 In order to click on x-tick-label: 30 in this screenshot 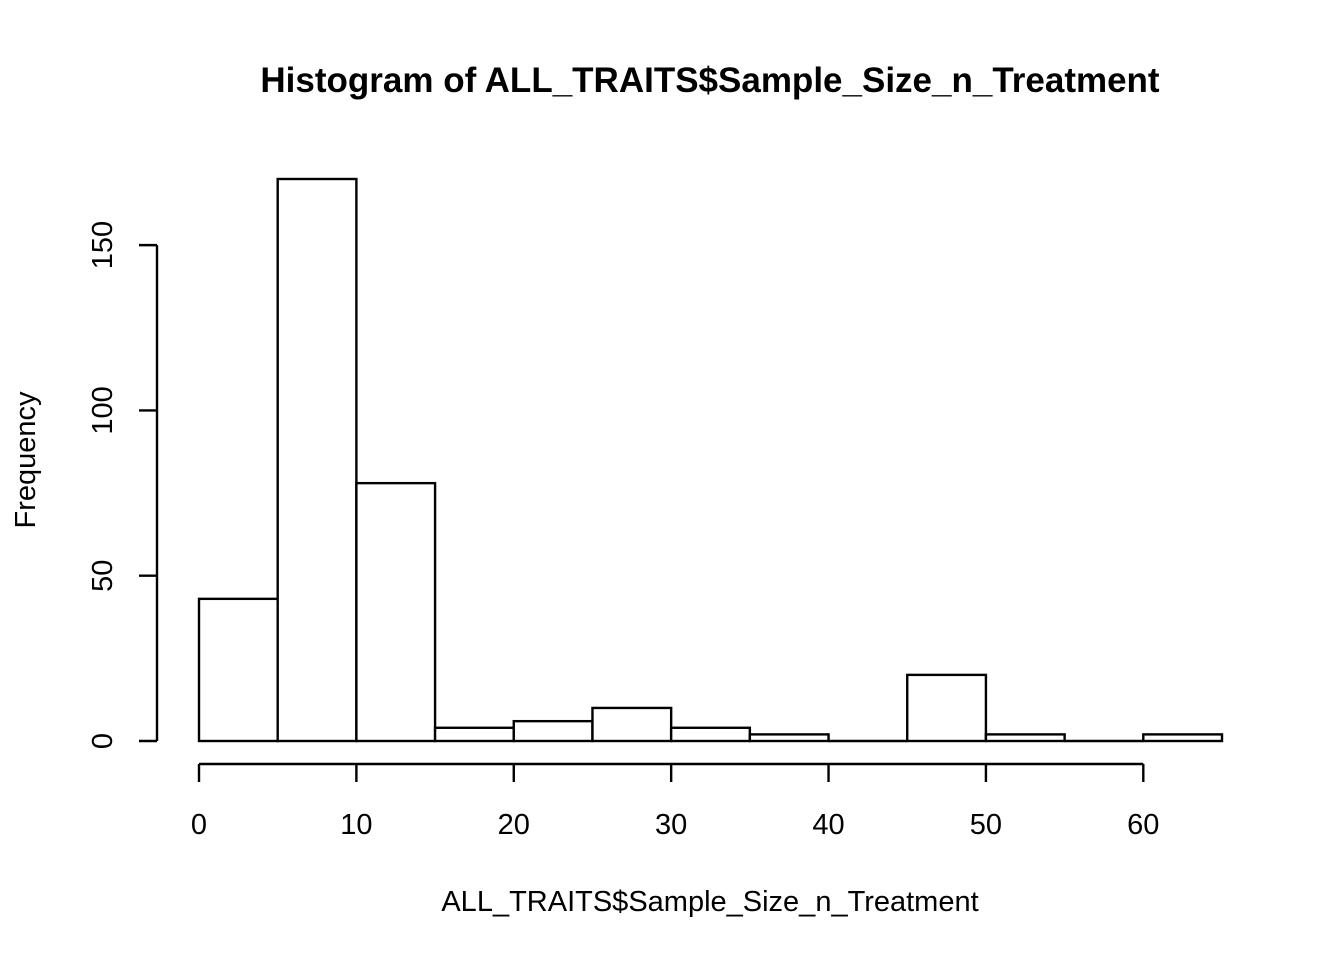, I will do `click(671, 825)`.